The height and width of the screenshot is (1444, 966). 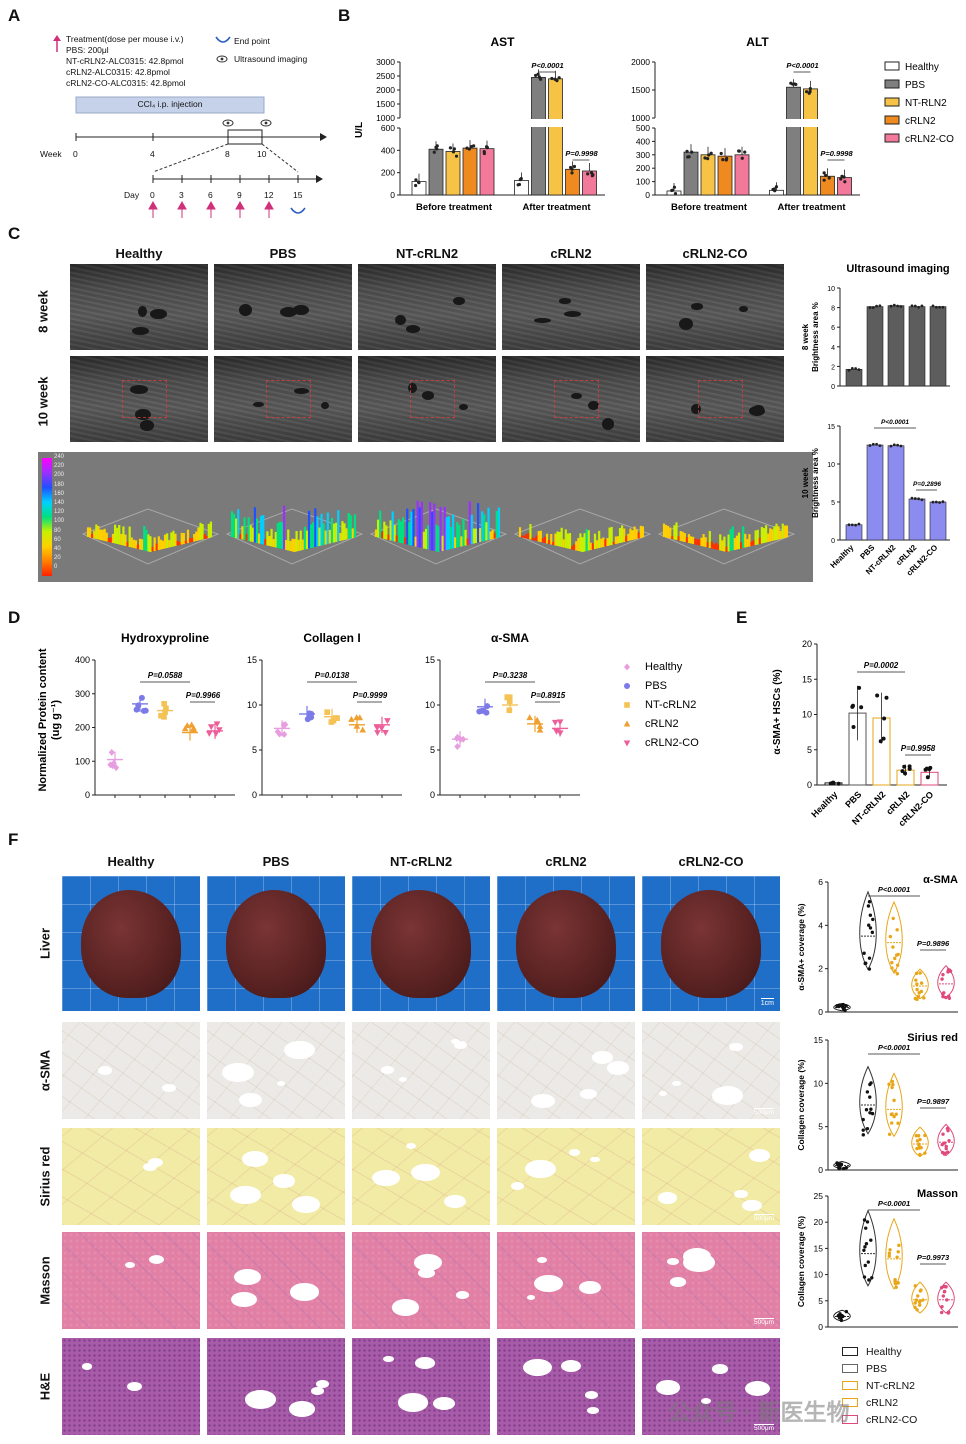 What do you see at coordinates (877, 1368) in the screenshot?
I see `legend-label: PBS` at bounding box center [877, 1368].